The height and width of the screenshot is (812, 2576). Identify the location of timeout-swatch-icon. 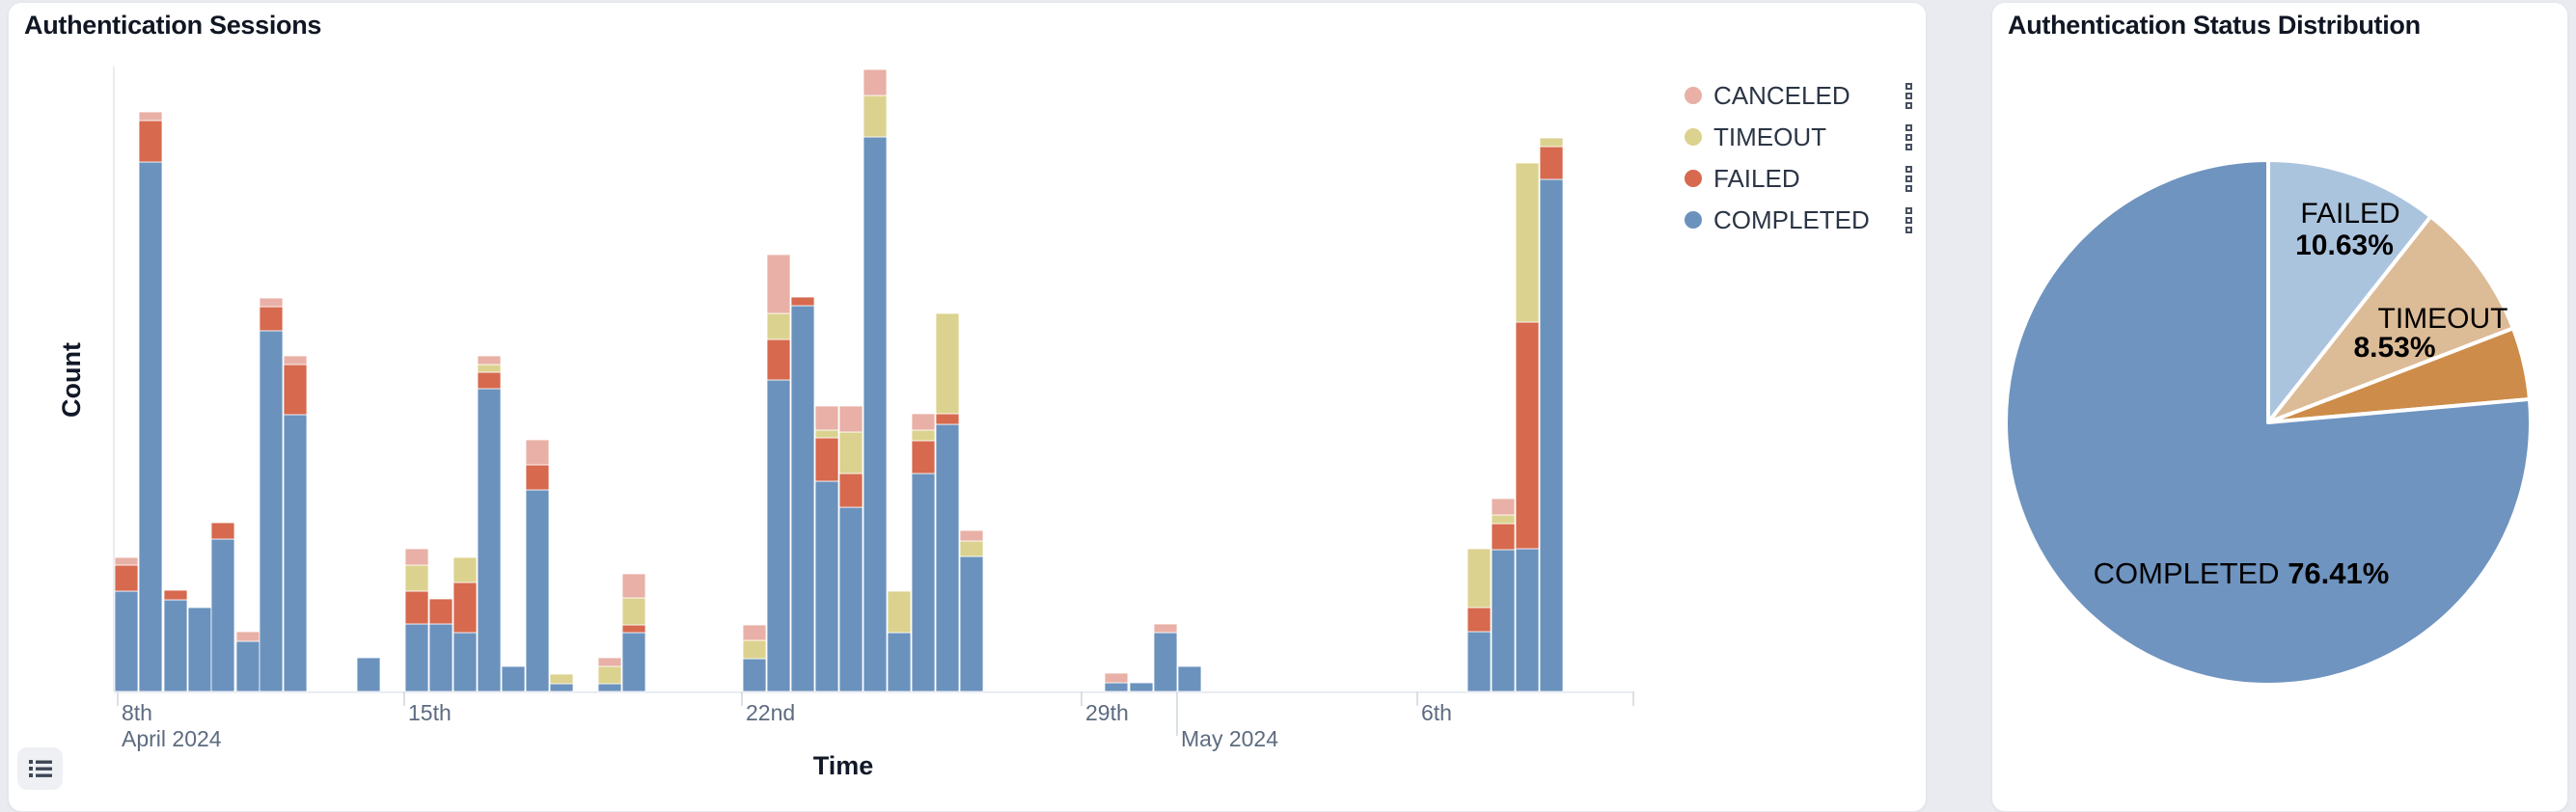
(1694, 137).